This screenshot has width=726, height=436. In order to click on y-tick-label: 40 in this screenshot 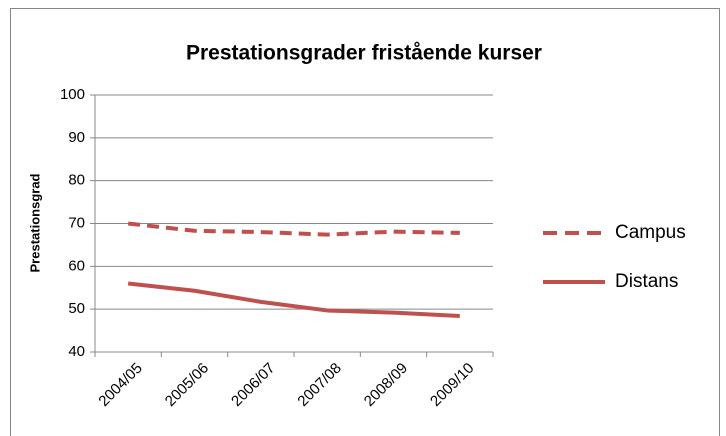, I will do `click(76, 351)`.